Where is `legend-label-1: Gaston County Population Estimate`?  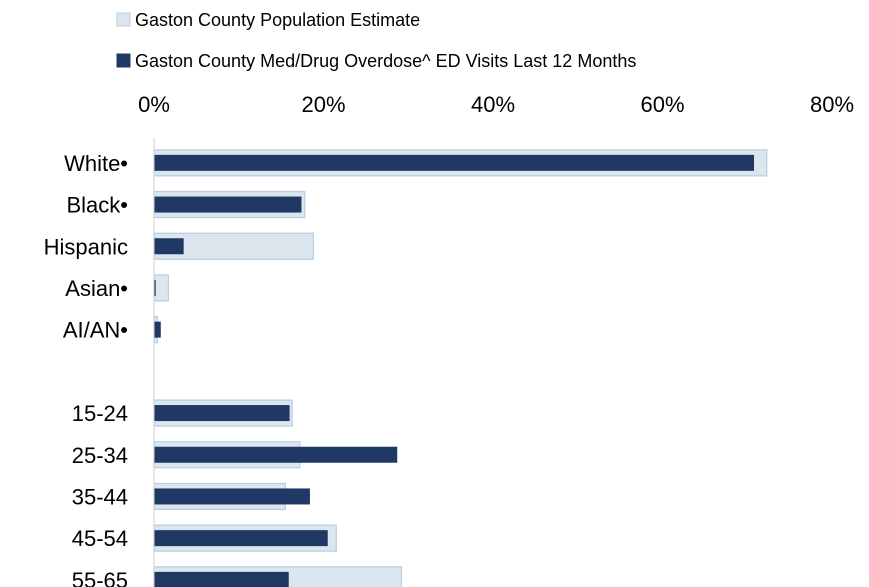 legend-label-1: Gaston County Population Estimate is located at coordinates (277, 20).